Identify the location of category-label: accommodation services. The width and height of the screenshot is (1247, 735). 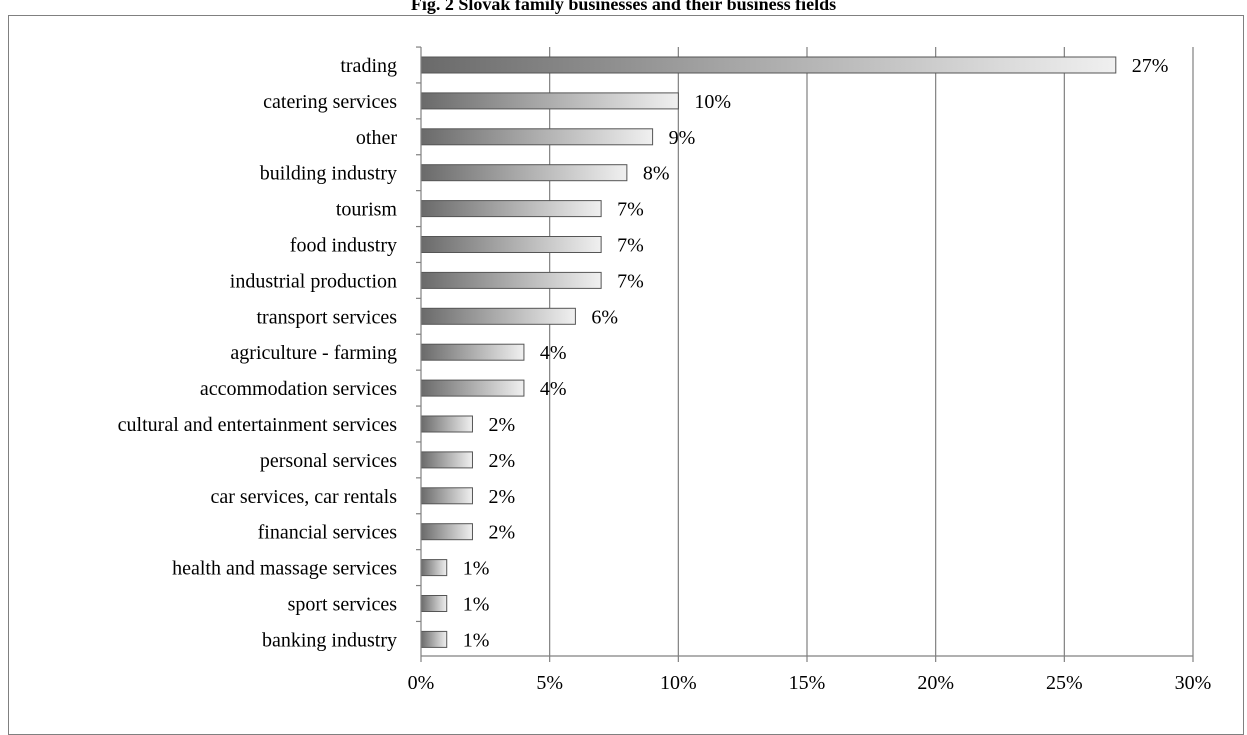
(298, 389).